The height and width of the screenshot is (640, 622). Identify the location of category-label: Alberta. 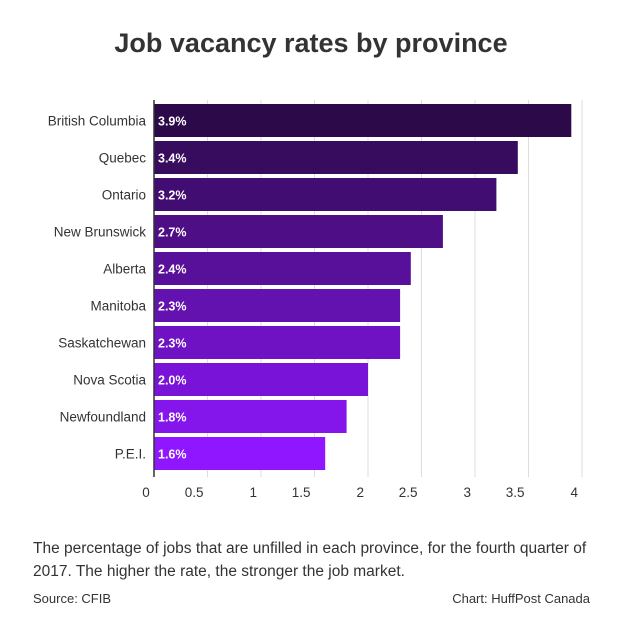
(124, 269).